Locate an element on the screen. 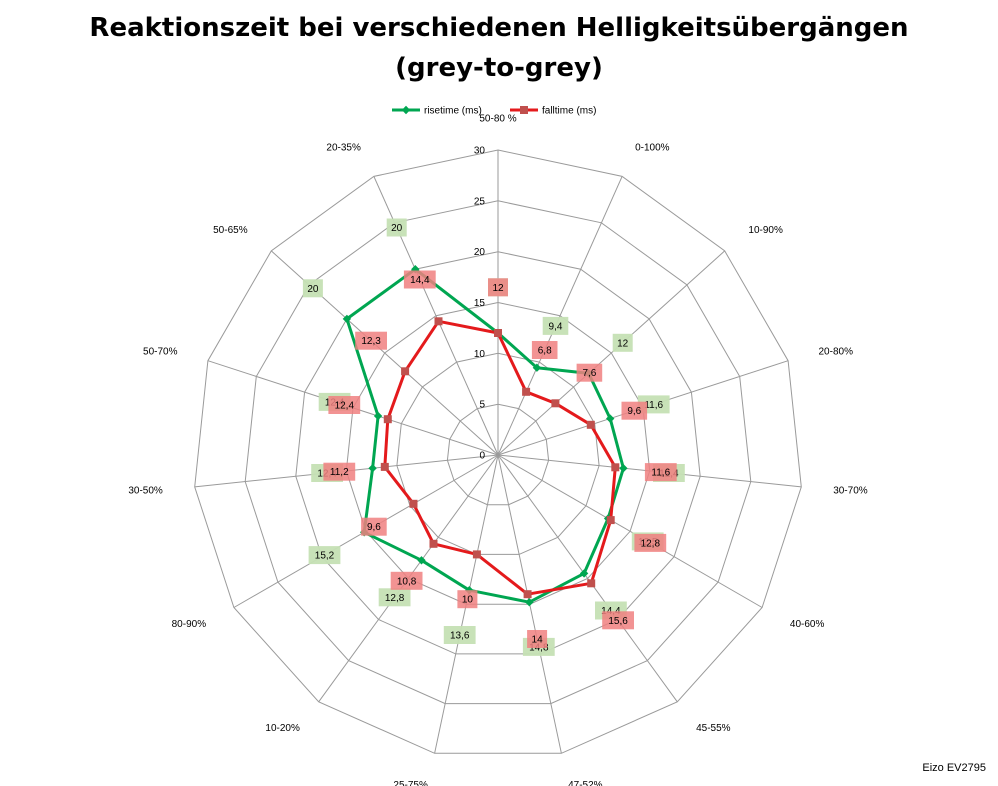 Image resolution: width=998 pixels, height=786 pixels. svg-text: 9,4 is located at coordinates (556, 326).